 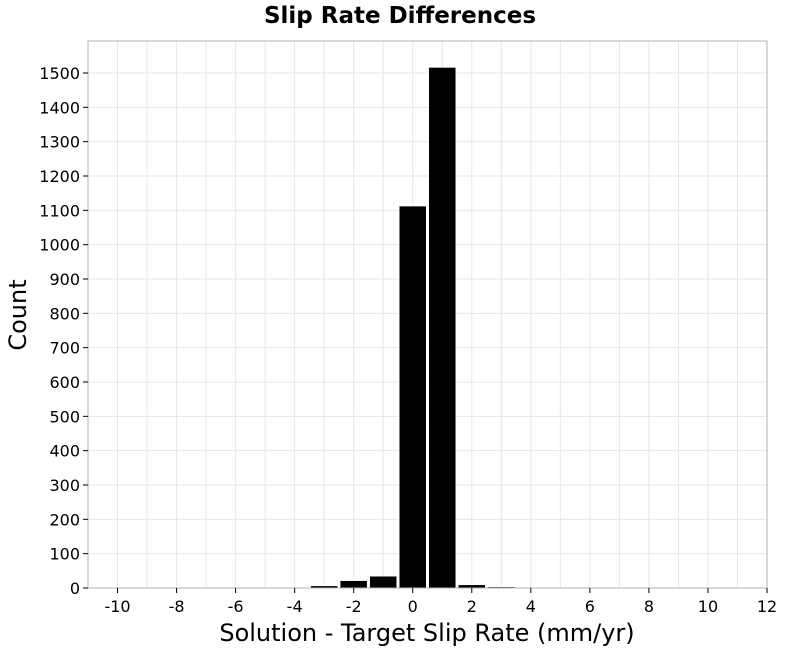 I want to click on x-tick-label: 12, so click(x=767, y=606).